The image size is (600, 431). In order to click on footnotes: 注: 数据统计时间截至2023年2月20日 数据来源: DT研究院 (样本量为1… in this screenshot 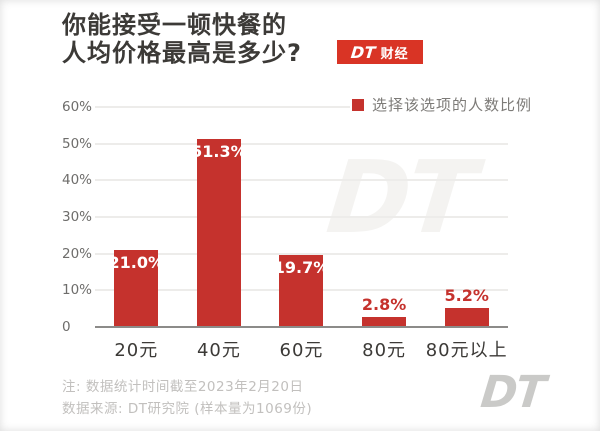, I will do `click(187, 398)`.